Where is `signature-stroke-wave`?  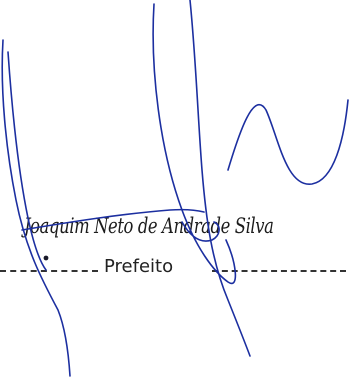 signature-stroke-wave is located at coordinates (288, 142).